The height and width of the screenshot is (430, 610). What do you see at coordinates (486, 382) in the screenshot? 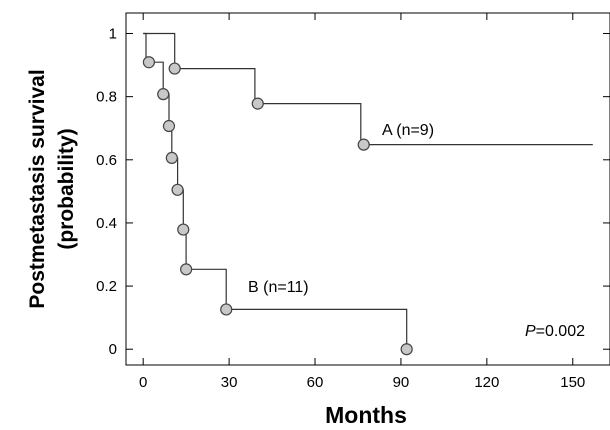
I see `x-tick-label: 120` at bounding box center [486, 382].